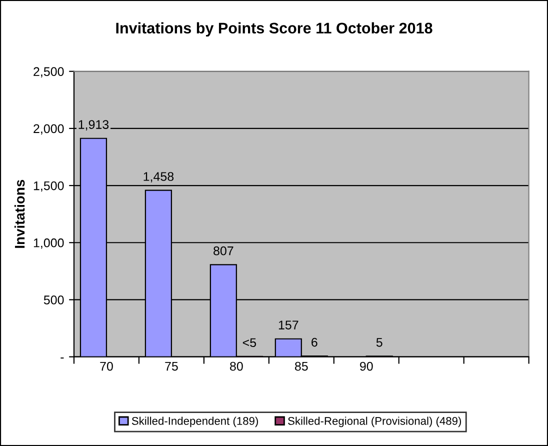 The width and height of the screenshot is (548, 446). Describe the element at coordinates (93, 125) in the screenshot. I see `data-label: 1,913` at that location.